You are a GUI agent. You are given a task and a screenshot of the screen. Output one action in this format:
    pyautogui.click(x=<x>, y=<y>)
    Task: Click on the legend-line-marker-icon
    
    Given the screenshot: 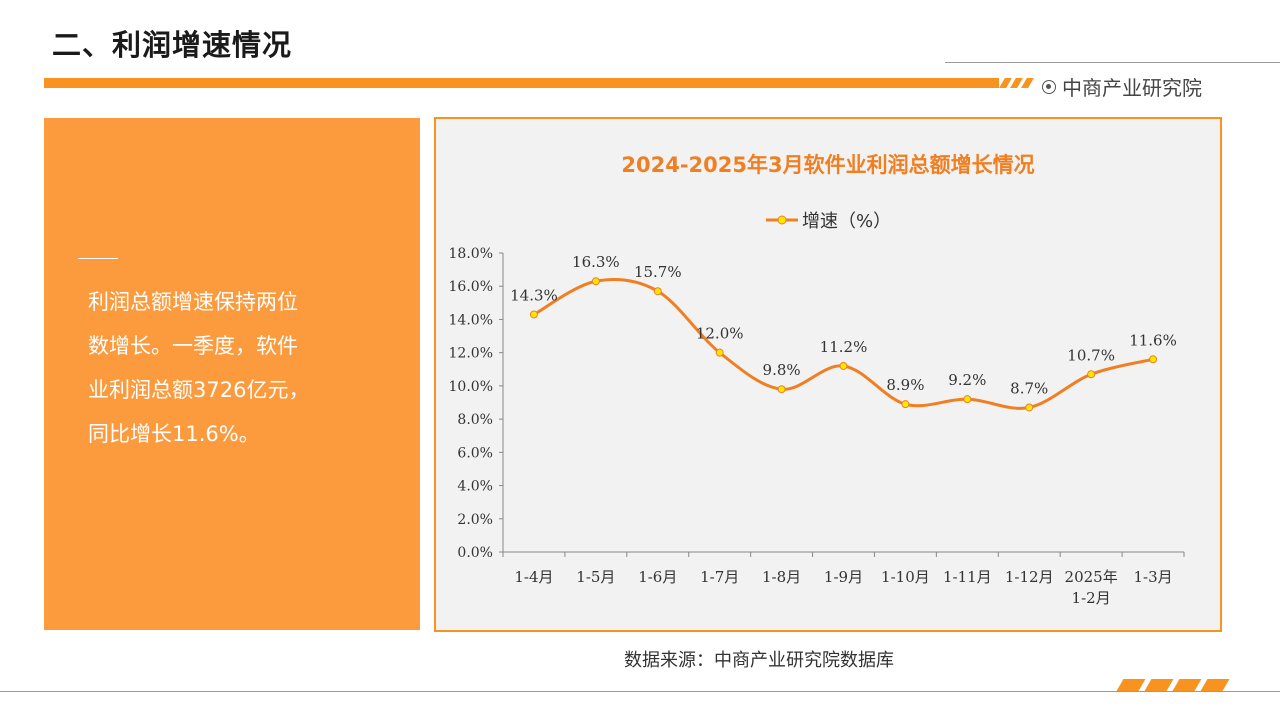 What is the action you would take?
    pyautogui.click(x=782, y=220)
    